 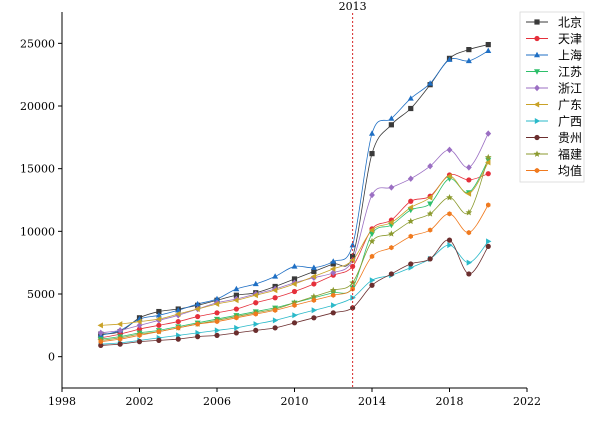 I want to click on series-5-point-2014, so click(x=372, y=195).